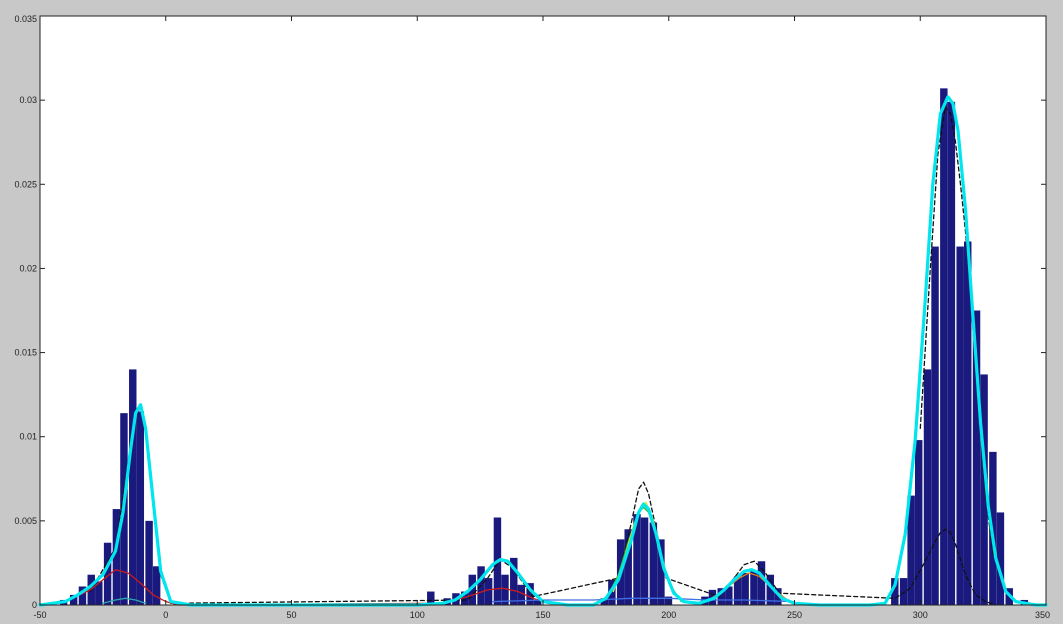  I want to click on x-tick-label: 300, so click(920, 615).